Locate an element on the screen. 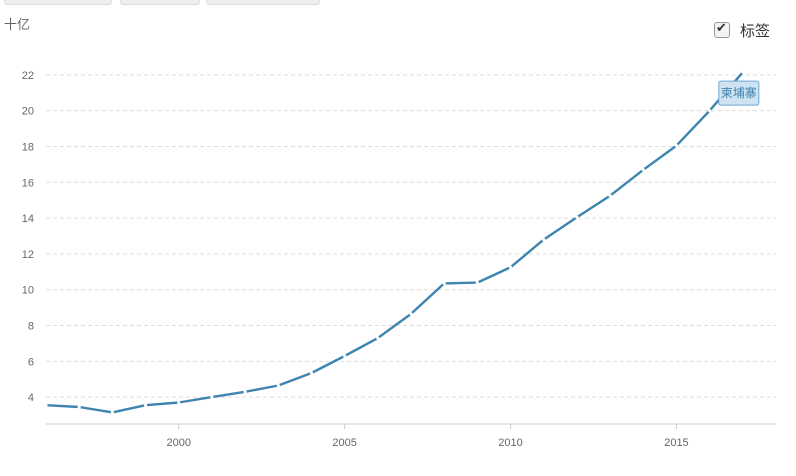 This screenshot has width=796, height=476. x-tick-labels: 2000 2005 2010 2015 is located at coordinates (427, 436).